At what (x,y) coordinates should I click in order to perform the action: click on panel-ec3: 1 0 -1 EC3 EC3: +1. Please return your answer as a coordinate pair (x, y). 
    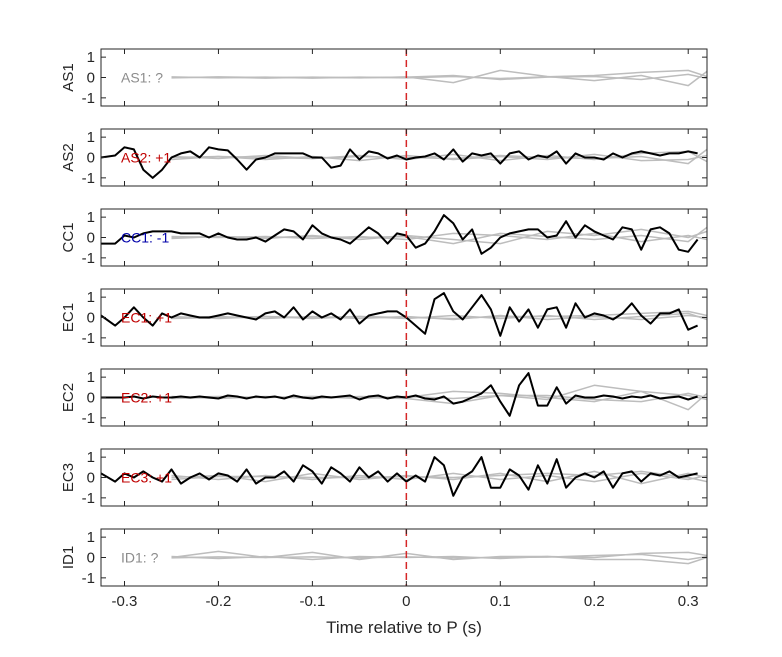
    Looking at the image, I should click on (384, 477).